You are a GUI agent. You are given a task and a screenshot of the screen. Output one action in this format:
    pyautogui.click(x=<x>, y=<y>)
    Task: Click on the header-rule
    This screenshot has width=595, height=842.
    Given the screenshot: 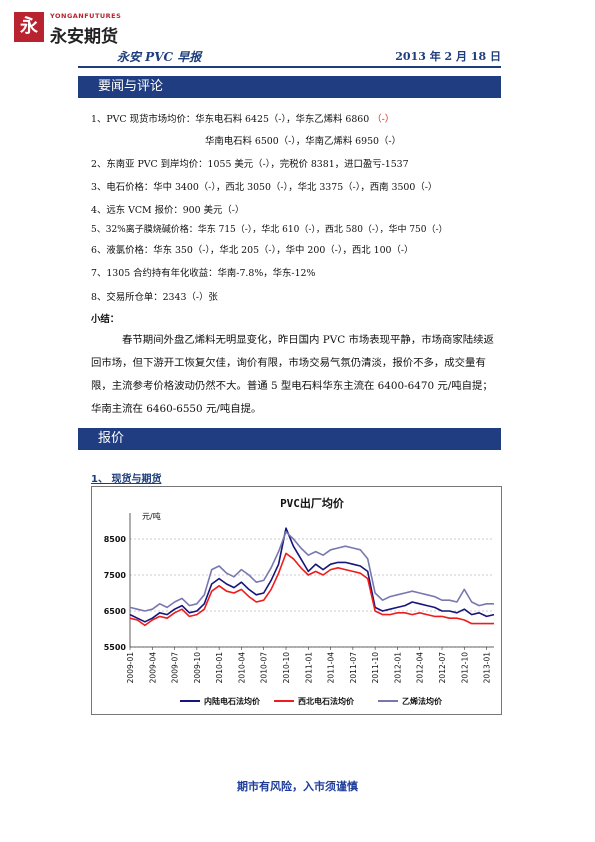 What is the action you would take?
    pyautogui.click(x=289, y=67)
    